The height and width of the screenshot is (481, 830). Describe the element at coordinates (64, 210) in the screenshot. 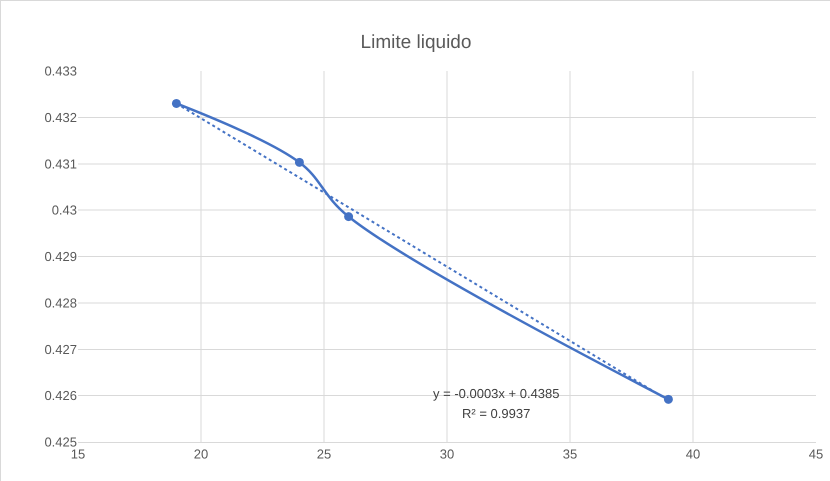

I see `y-tick-label: 0.43` at that location.